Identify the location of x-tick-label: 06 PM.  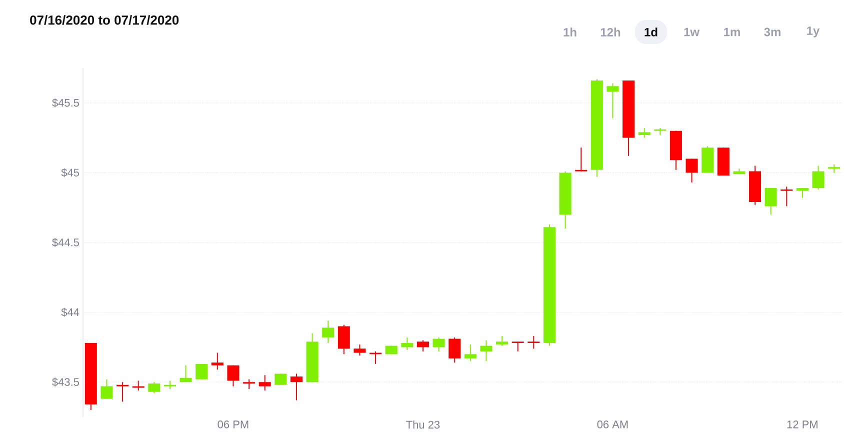
(233, 424).